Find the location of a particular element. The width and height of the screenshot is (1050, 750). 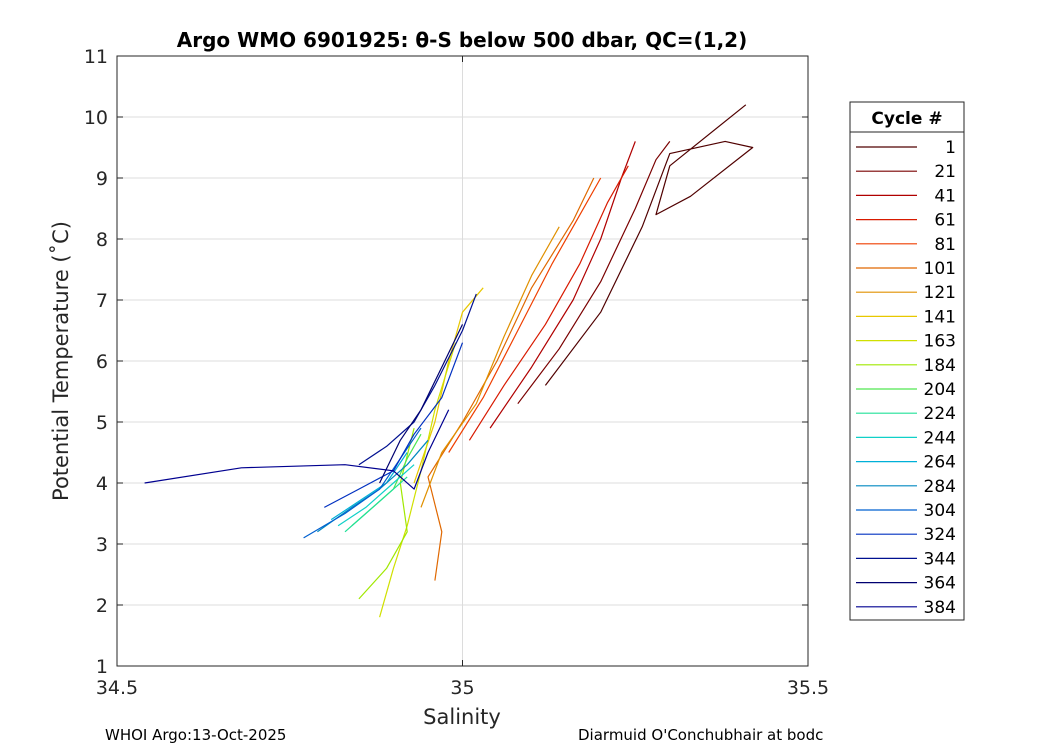

legend-label: 364 is located at coordinates (940, 584).